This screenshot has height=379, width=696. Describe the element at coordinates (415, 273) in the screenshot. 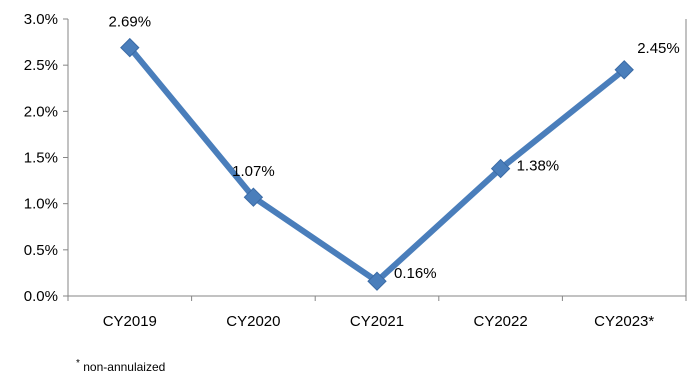

I see `data-label: 0.16%` at that location.